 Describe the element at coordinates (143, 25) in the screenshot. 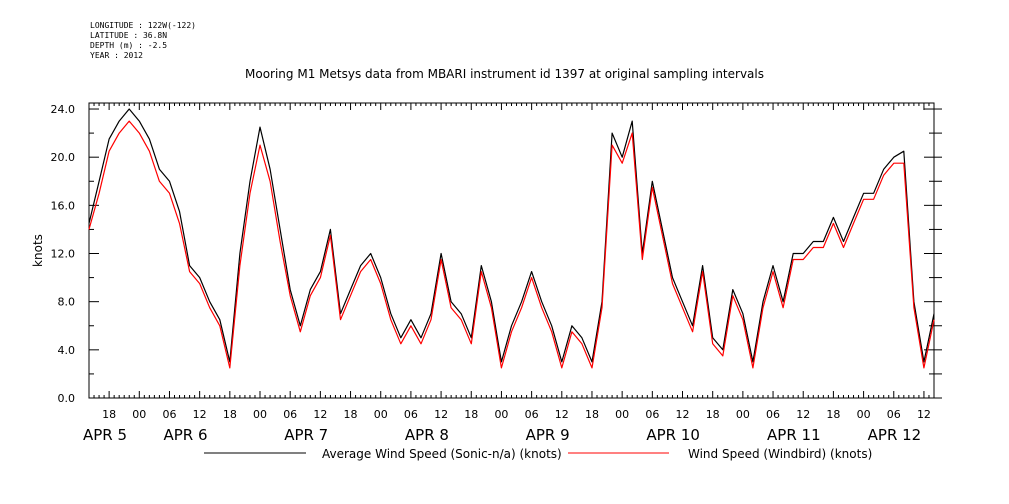

I see `longitude-text: LONGITUDE : 122W(-122)` at that location.